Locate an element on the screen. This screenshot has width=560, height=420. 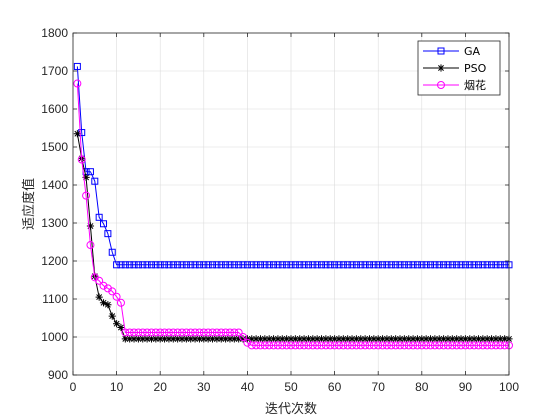
x-tick-label: 100 is located at coordinates (509, 387).